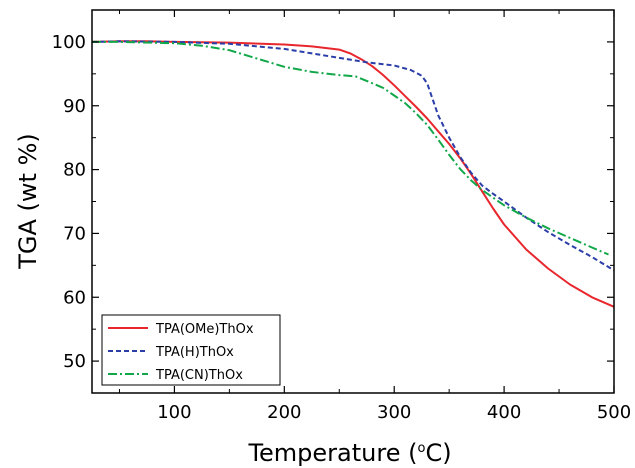 The width and height of the screenshot is (635, 468). What do you see at coordinates (194, 352) in the screenshot?
I see `legend-label-hthox: TPA(H)ThOx` at bounding box center [194, 352].